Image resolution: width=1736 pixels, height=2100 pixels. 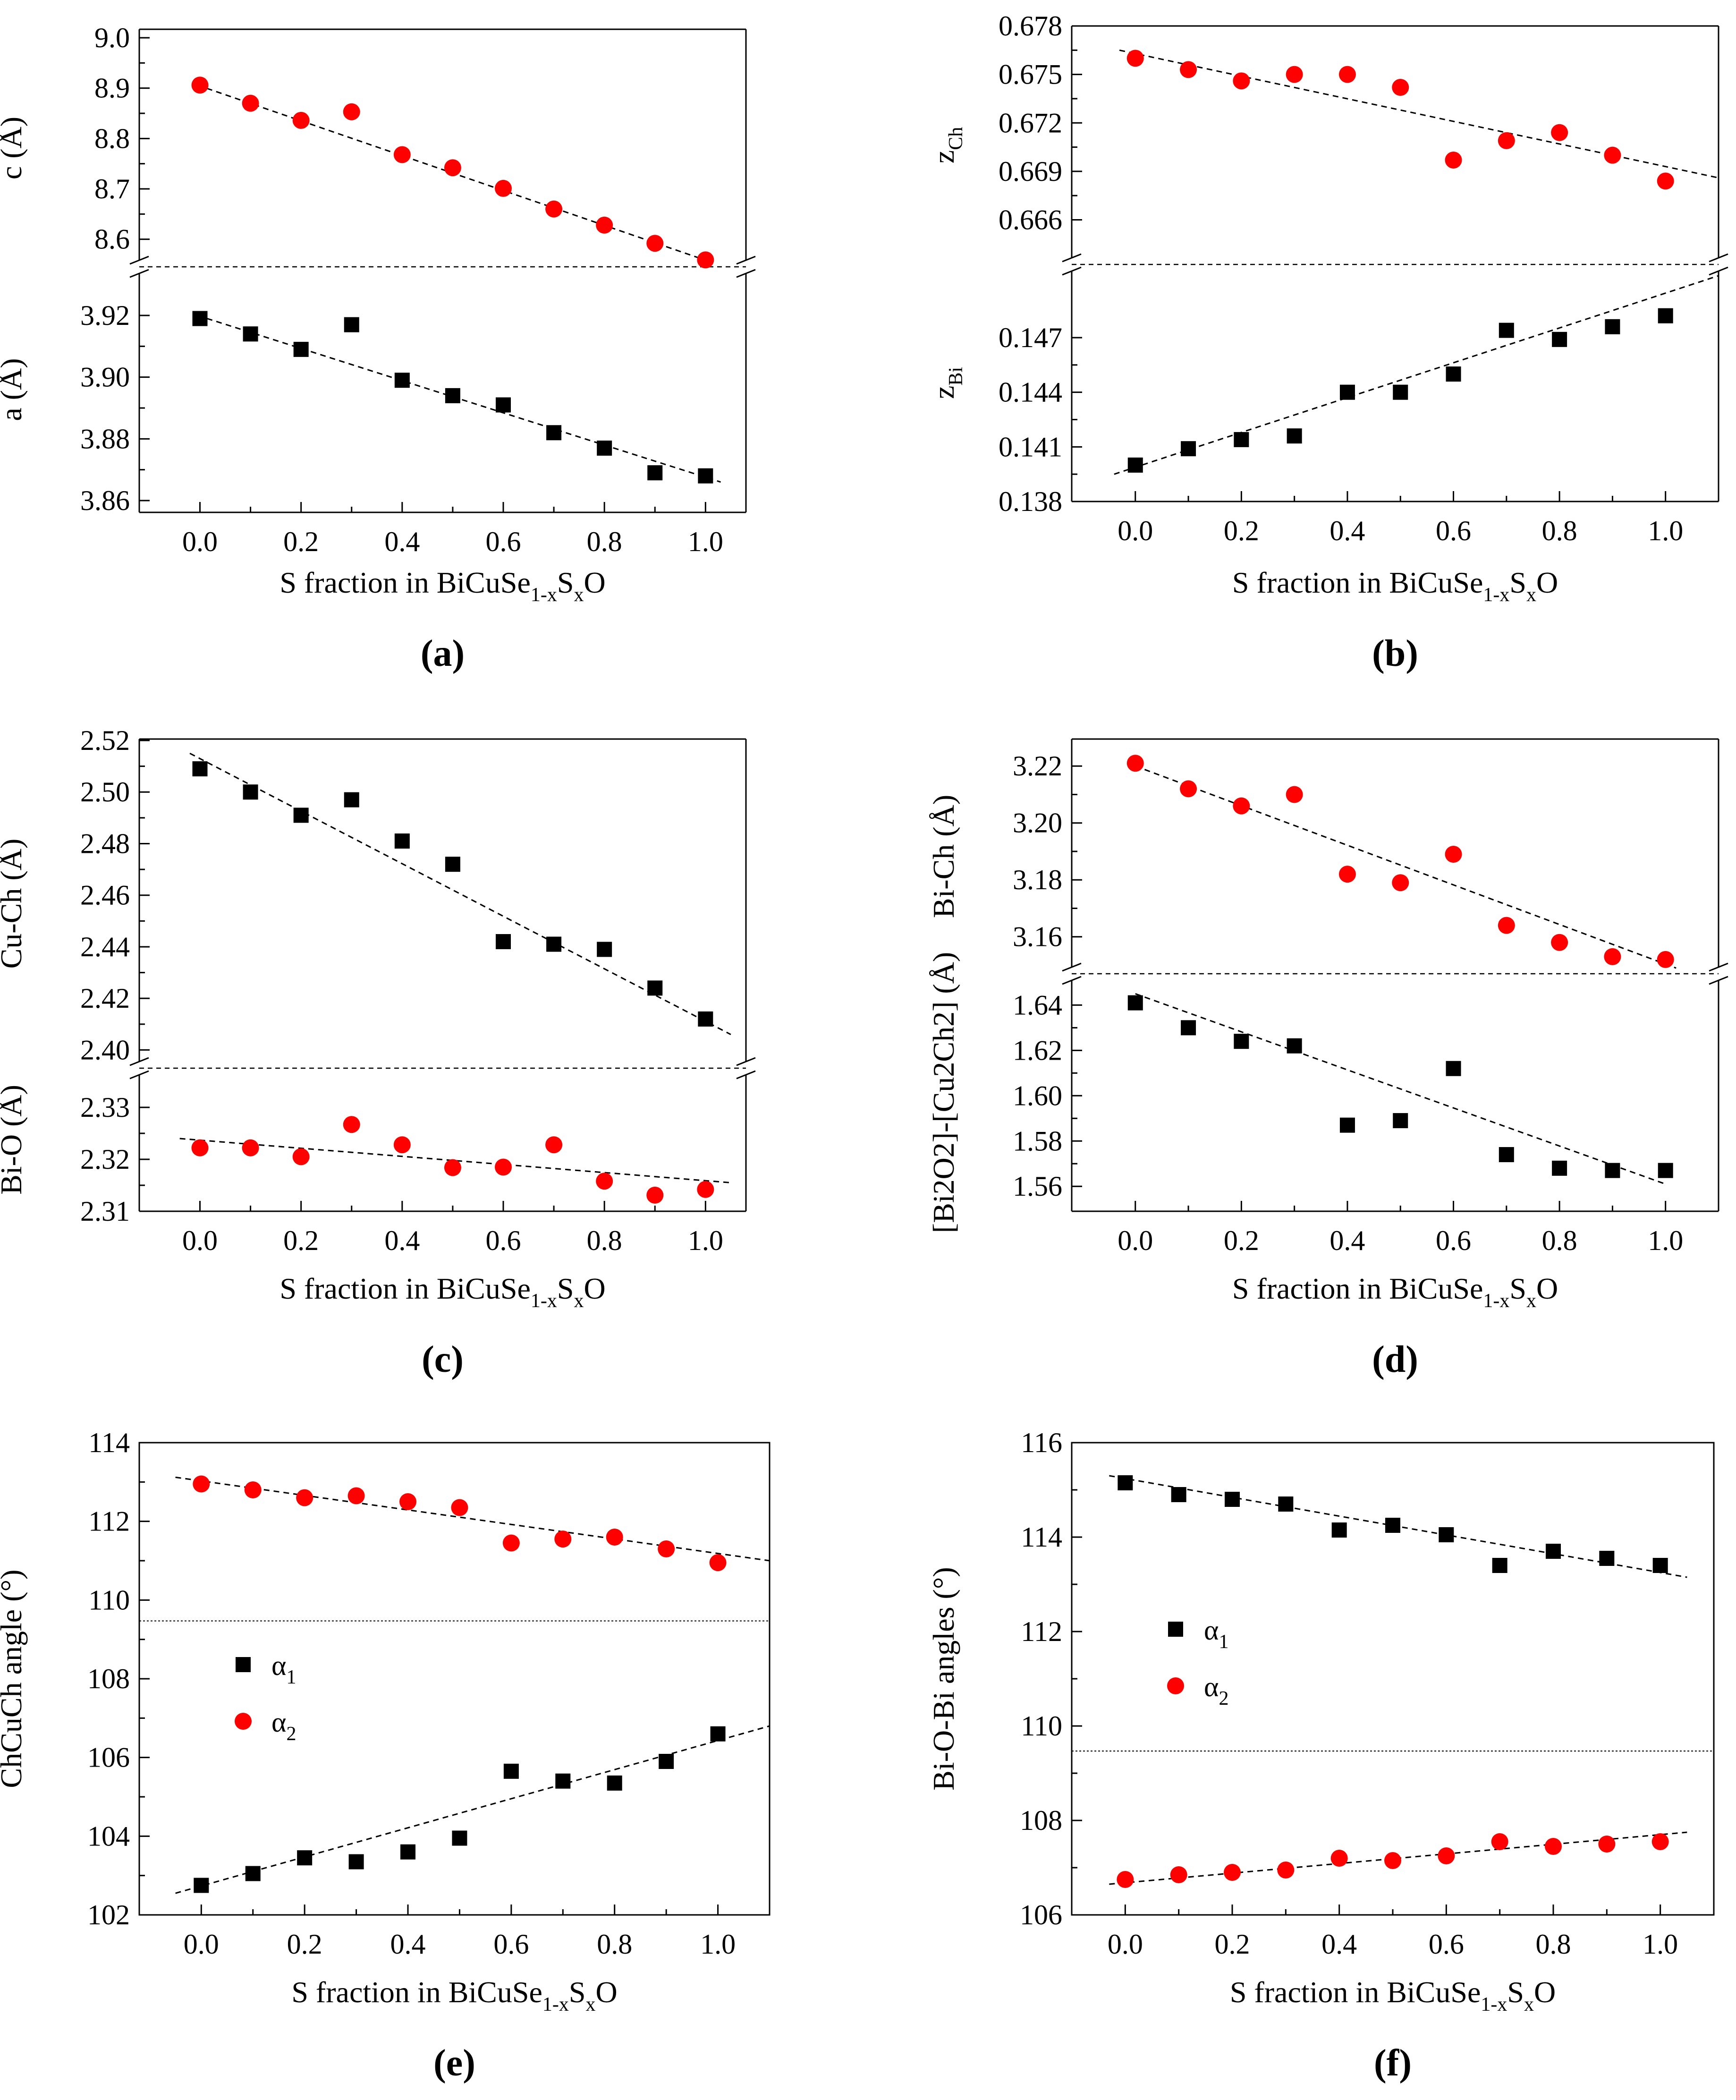 What do you see at coordinates (105, 1212) in the screenshot?
I see `y-tick-label: 2.31` at bounding box center [105, 1212].